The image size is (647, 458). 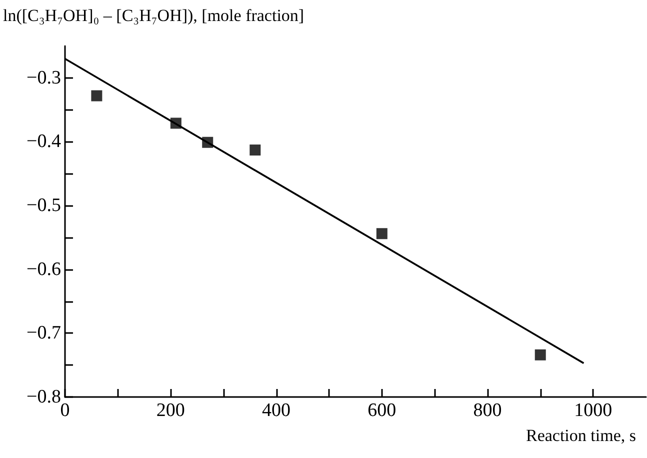 What do you see at coordinates (65, 410) in the screenshot?
I see `x-tick-label: 0` at bounding box center [65, 410].